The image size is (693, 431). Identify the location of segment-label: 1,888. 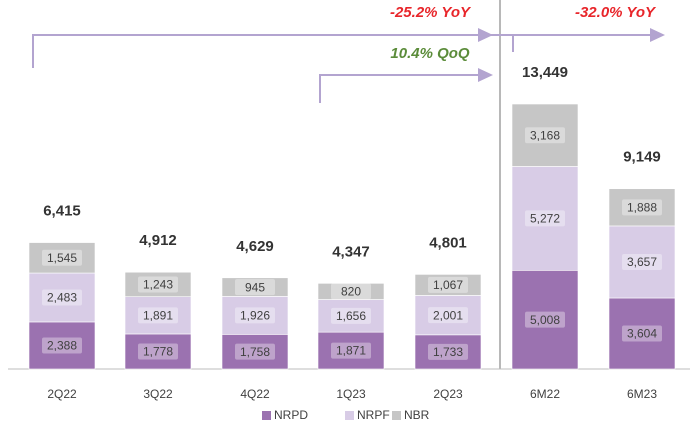
(642, 208).